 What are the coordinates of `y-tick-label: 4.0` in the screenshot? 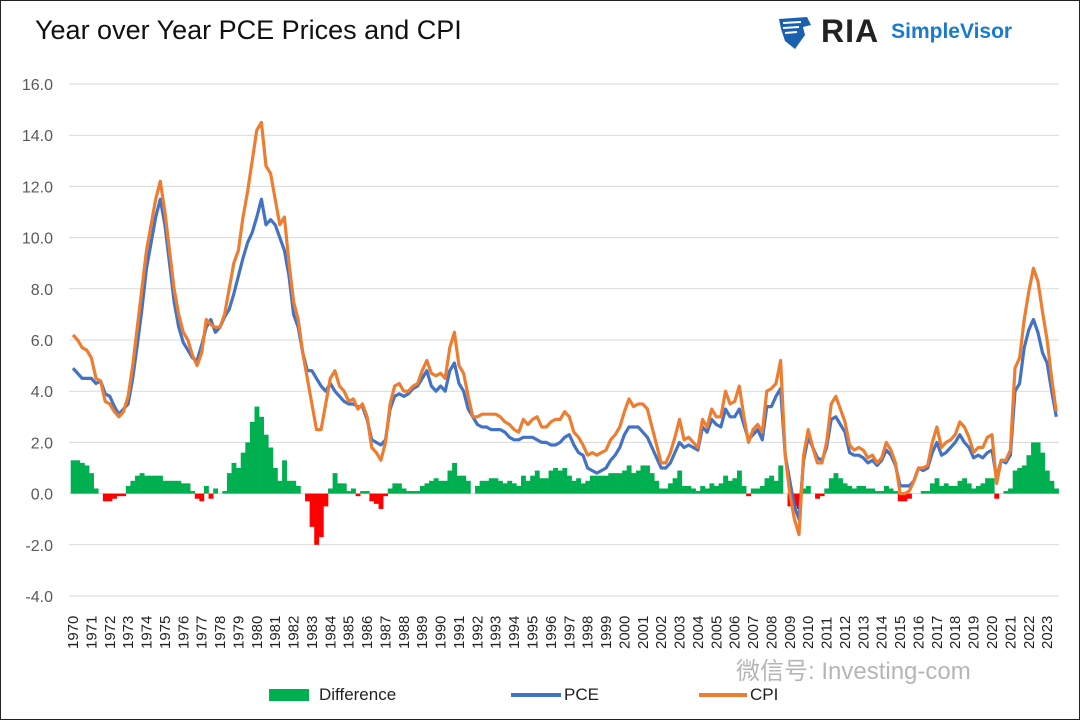 It's located at (42, 392).